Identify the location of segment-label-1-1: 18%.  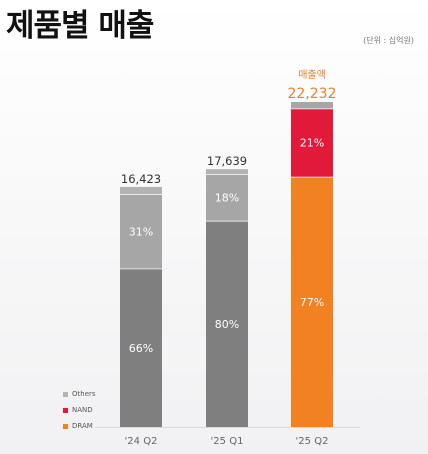
(227, 198).